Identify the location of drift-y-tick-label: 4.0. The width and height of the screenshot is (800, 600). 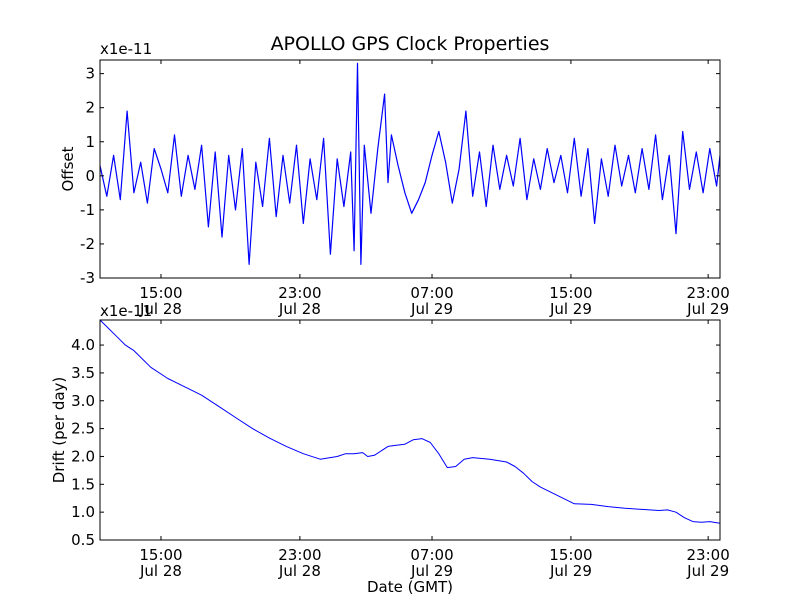
(83, 345).